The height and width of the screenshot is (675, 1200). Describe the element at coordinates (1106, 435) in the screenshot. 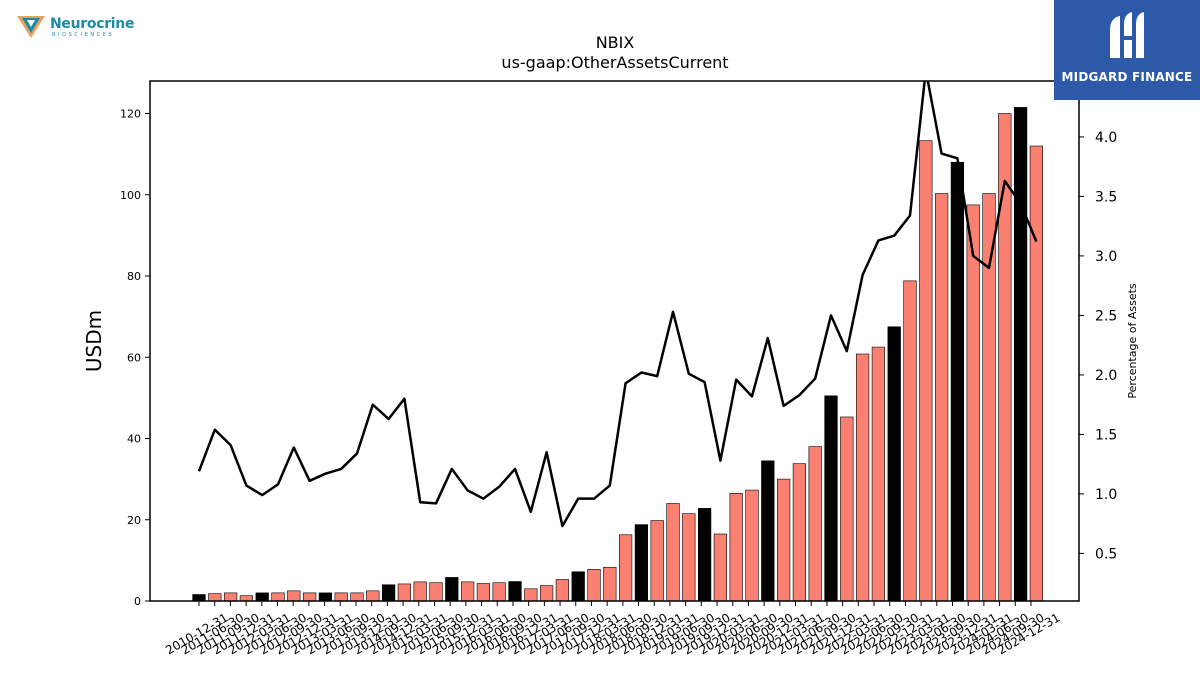

I see `y2-tick-label: 1.5` at that location.